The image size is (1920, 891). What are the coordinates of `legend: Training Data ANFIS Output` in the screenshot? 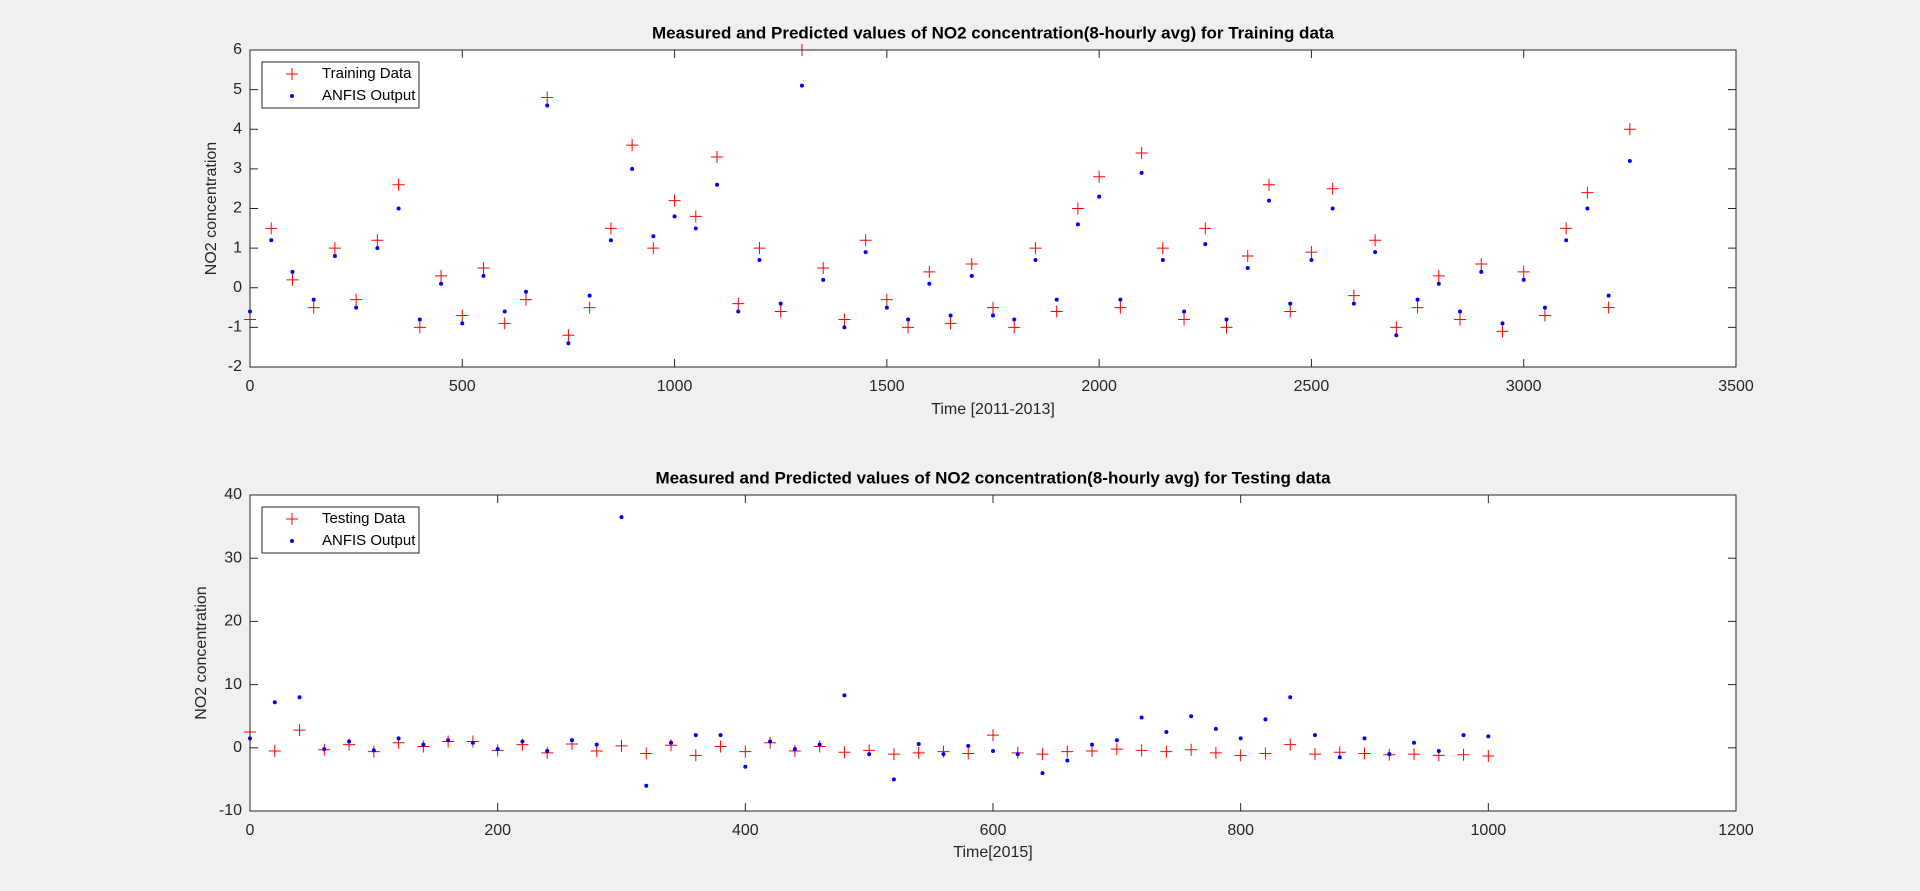 It's located at (340, 85).